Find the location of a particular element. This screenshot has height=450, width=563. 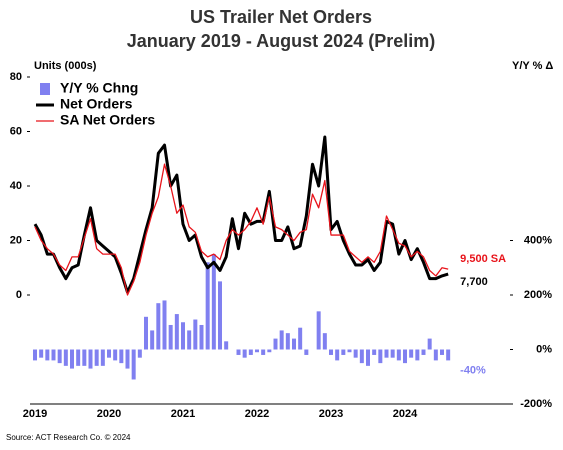

x-tick-label: 2019 is located at coordinates (35, 414).